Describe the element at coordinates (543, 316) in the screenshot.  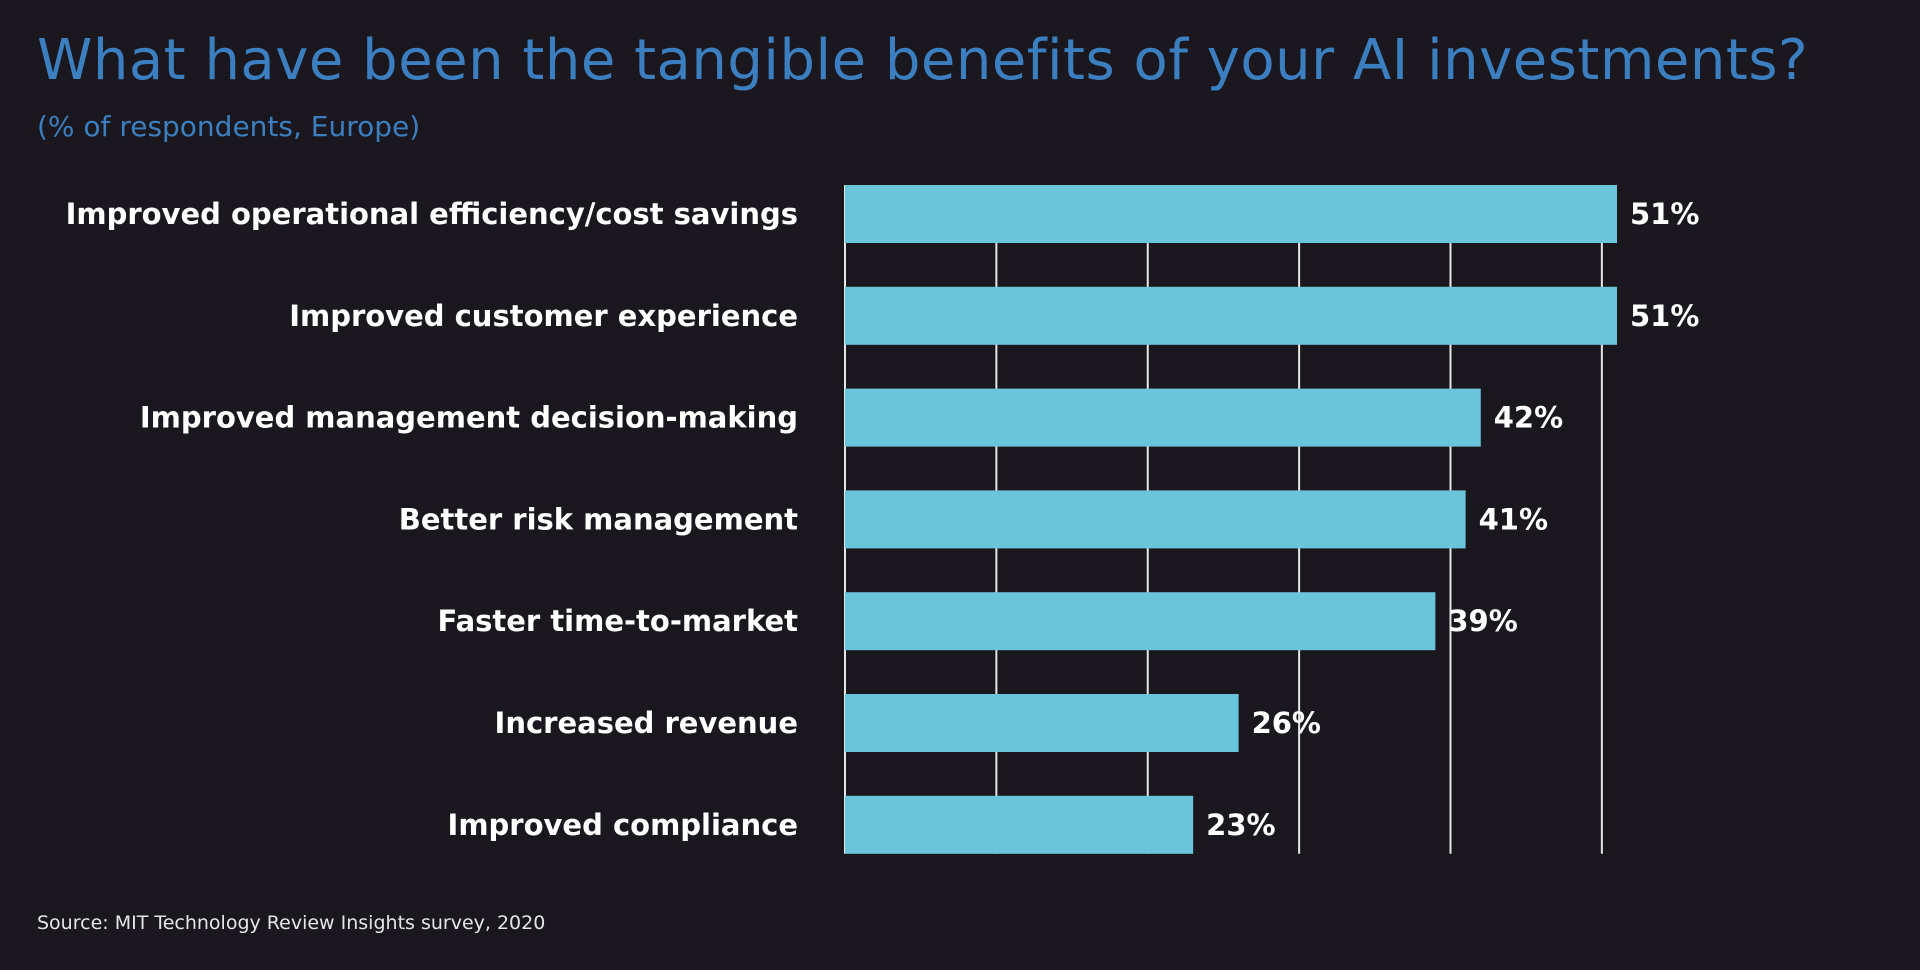
I see `category-label: Improved customer experience` at that location.